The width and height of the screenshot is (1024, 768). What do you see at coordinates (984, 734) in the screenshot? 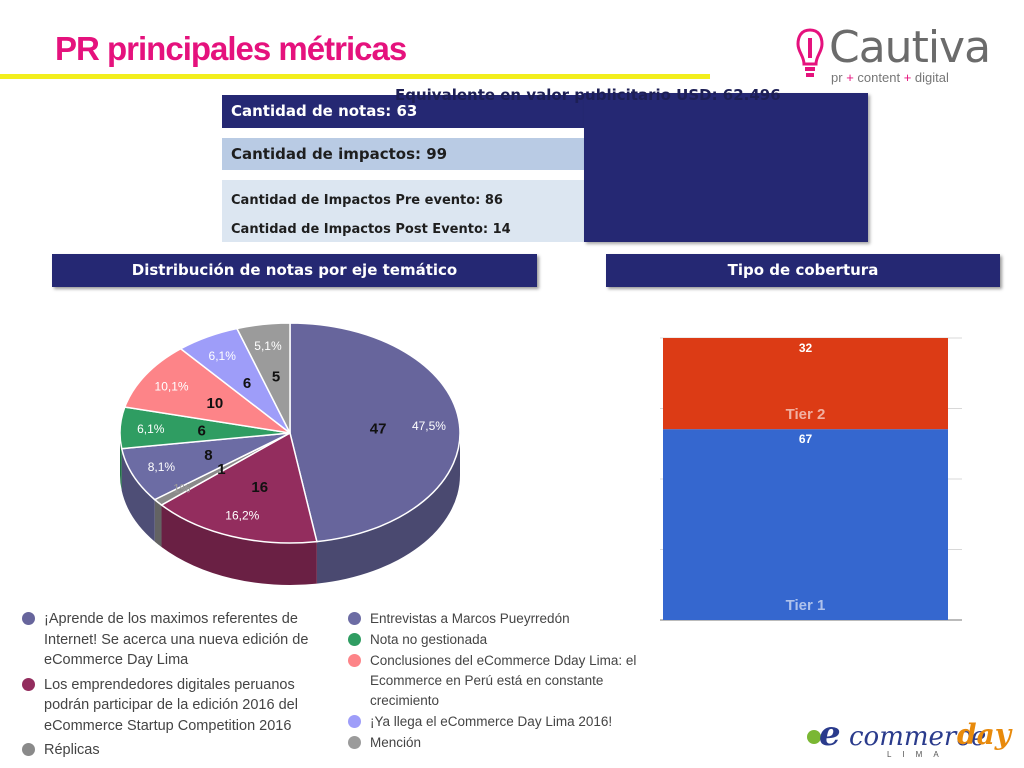
I see `logo-day-text: day` at bounding box center [984, 734].